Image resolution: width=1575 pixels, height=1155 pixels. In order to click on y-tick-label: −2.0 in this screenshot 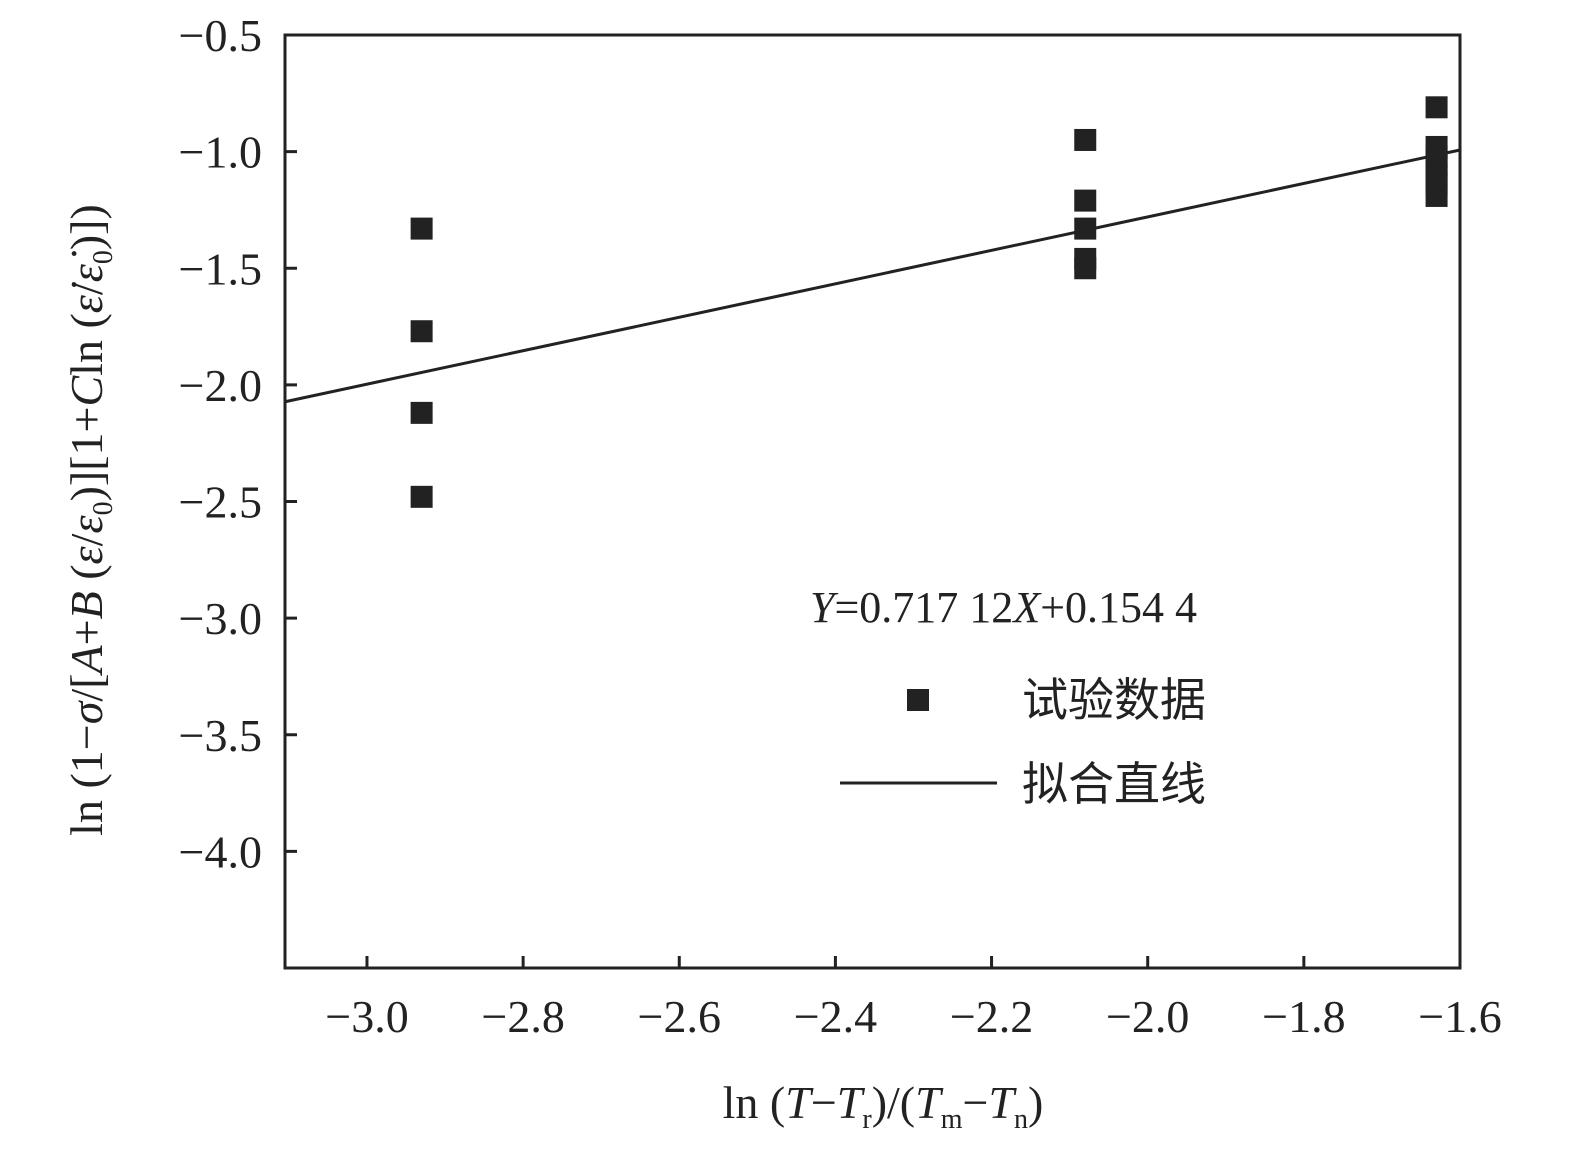, I will do `click(220, 385)`.